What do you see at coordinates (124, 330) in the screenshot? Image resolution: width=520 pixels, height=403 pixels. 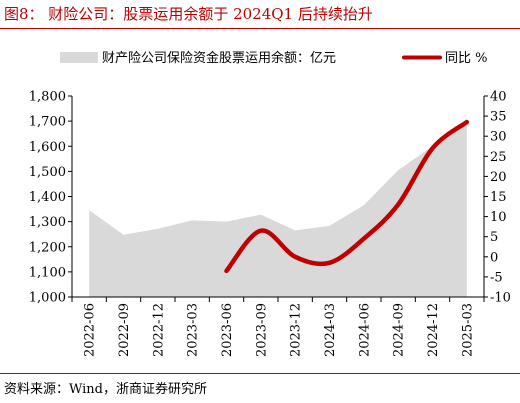 I see `x-tick-label: 2022-09` at bounding box center [124, 330].